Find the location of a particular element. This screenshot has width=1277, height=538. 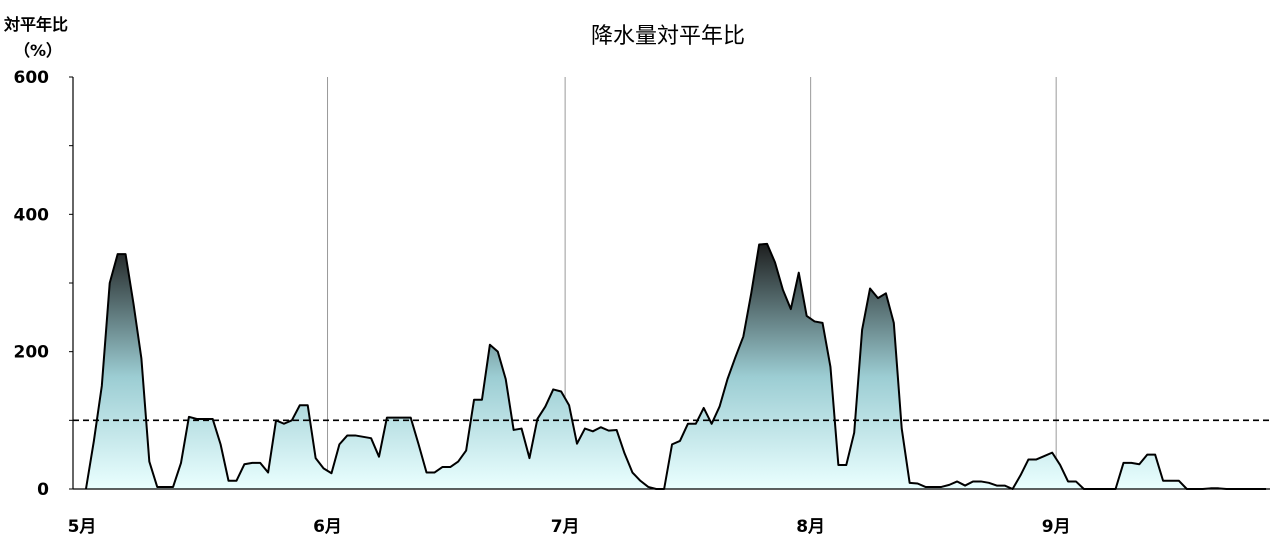

y-tick-labels: 0 200 400 600 is located at coordinates (32, 284).